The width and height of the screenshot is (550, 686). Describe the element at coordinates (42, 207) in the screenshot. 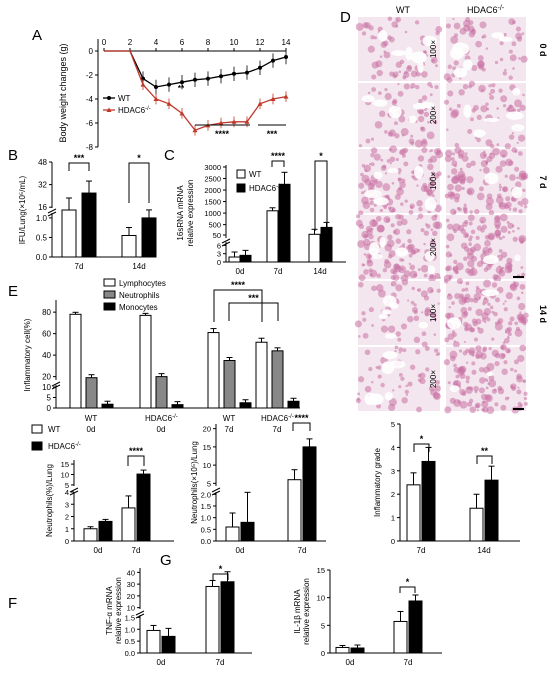

I see `y-tick-label: 16` at that location.